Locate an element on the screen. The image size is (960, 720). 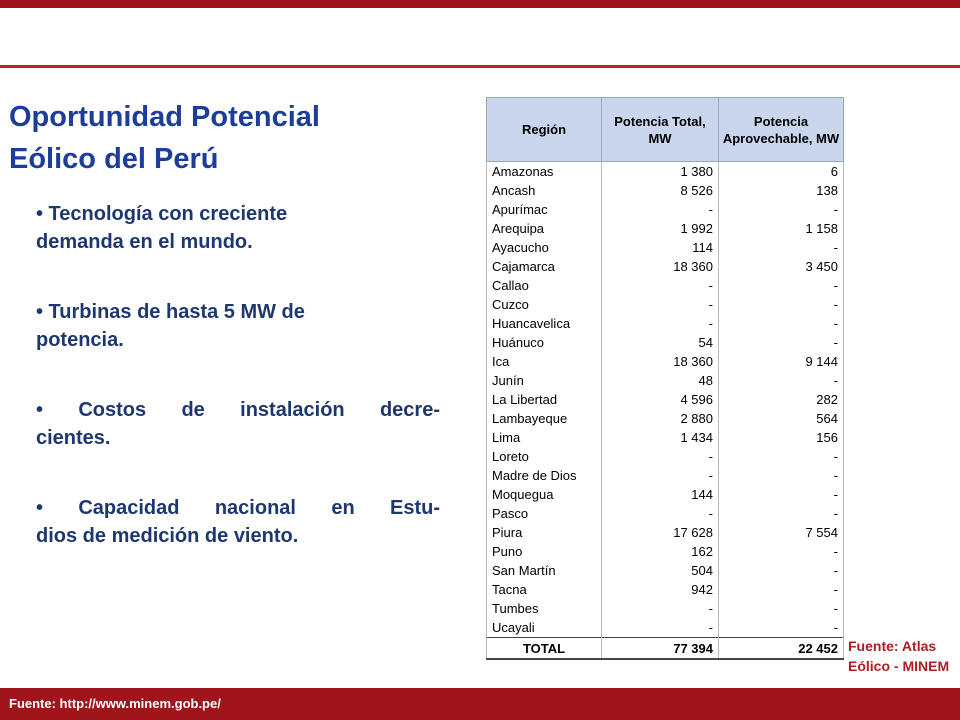
title: Oportunidad Potencial Eólico del Perú is located at coordinates (164, 138).